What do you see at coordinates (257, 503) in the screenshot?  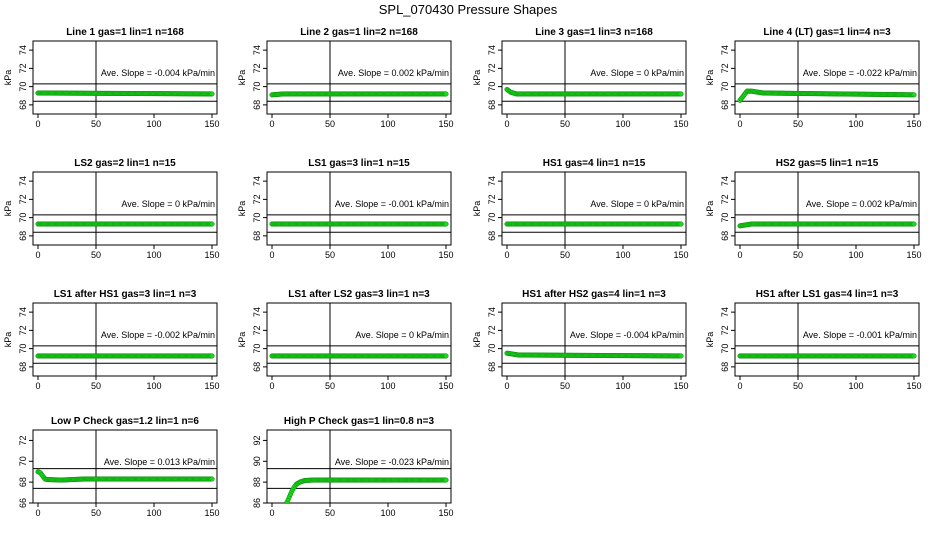 I see `y-tick-label: 86` at bounding box center [257, 503].